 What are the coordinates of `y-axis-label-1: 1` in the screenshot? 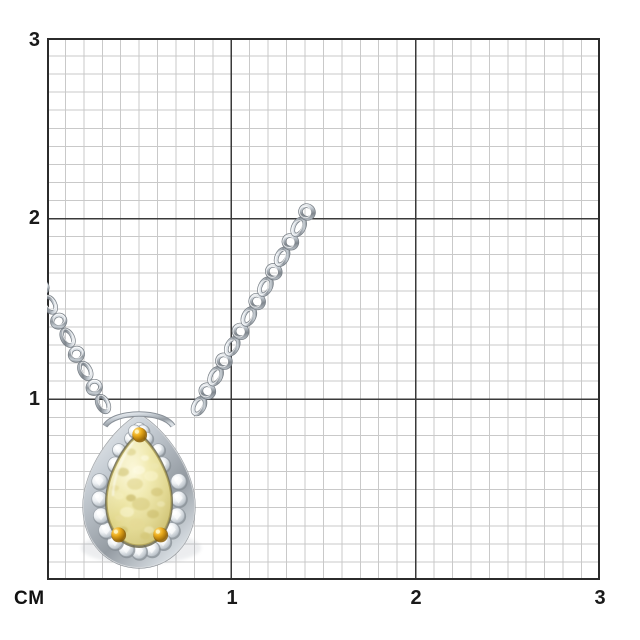 It's located at (34, 399).